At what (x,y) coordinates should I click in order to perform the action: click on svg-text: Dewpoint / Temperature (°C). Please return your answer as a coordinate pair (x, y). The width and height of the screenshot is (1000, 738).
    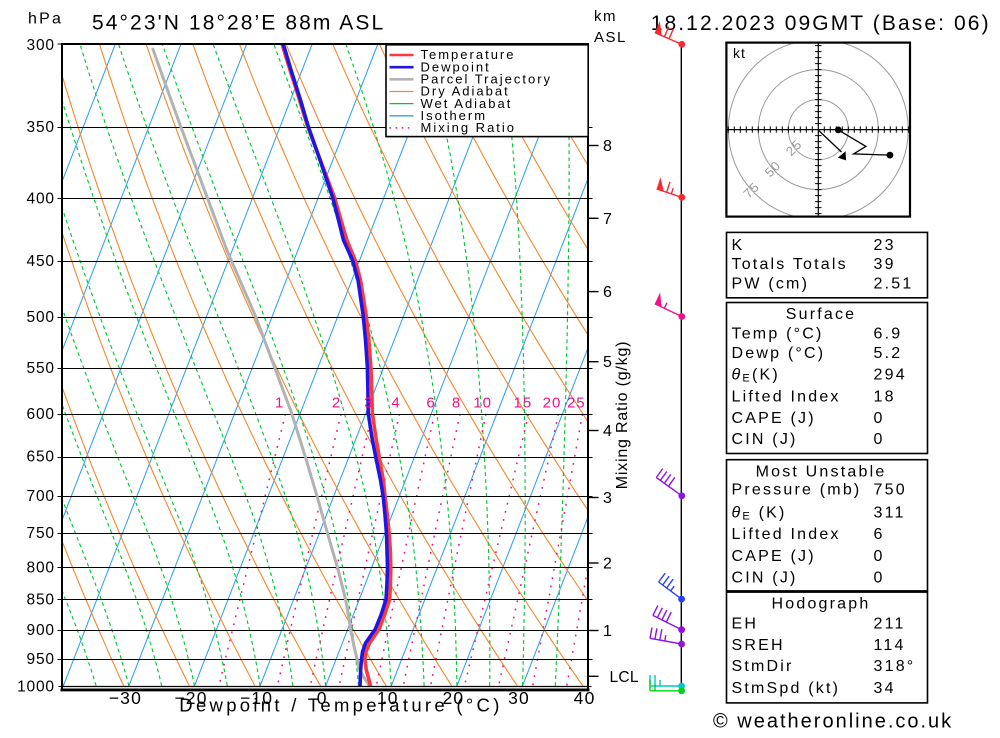
    Looking at the image, I should click on (340, 705).